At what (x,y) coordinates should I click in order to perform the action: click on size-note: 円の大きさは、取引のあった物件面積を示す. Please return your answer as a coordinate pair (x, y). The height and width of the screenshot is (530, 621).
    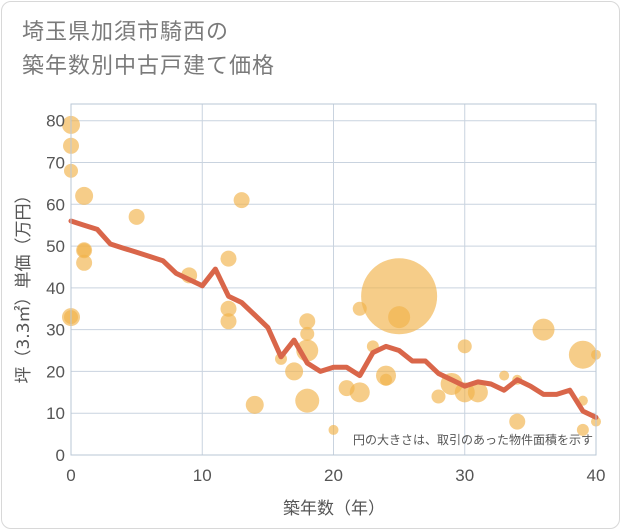
    Looking at the image, I should click on (473, 439).